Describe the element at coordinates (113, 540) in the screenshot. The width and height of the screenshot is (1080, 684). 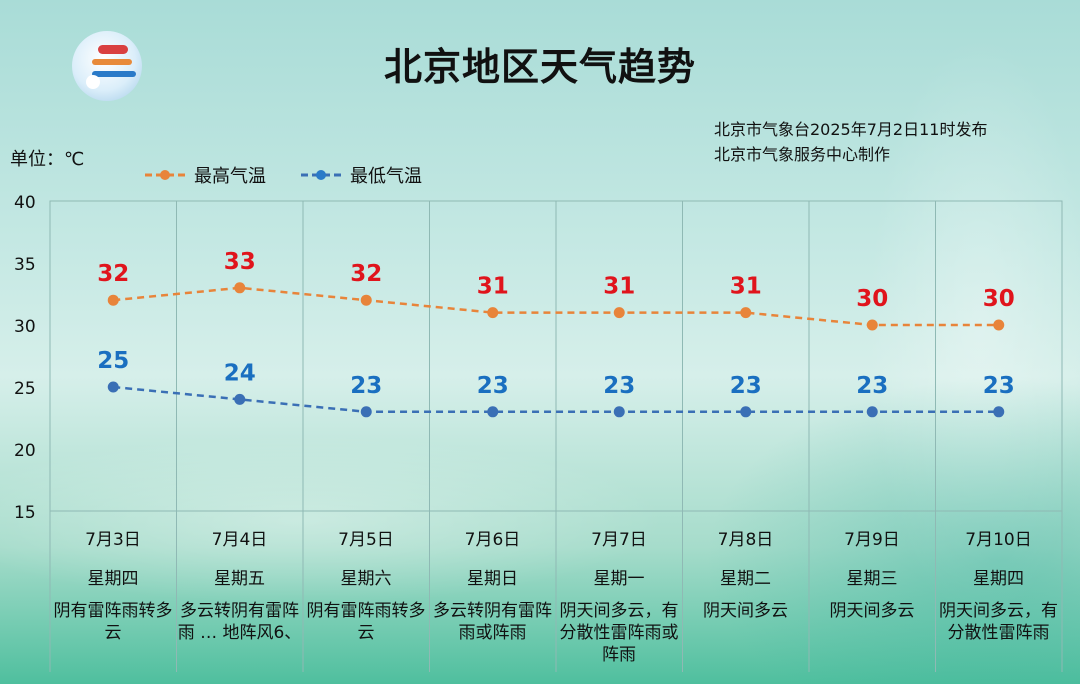
I see `day-date: 7月3日` at that location.